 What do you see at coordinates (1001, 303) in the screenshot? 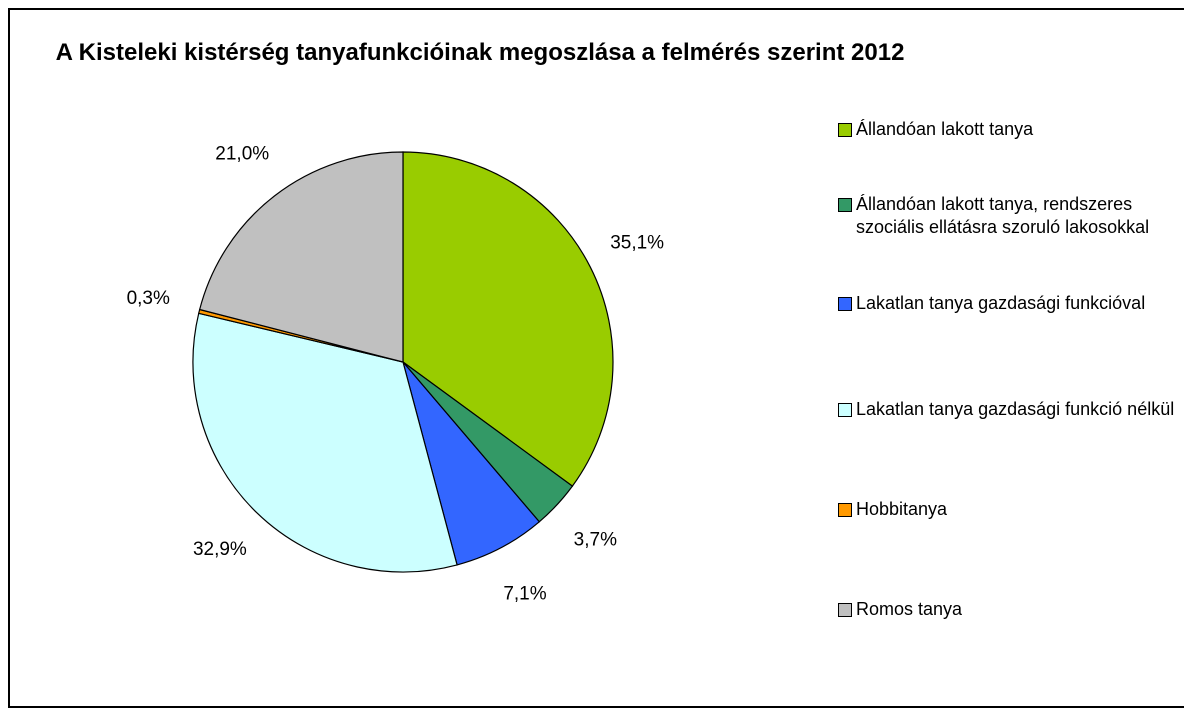
I see `legend-label: Lakatlan tanya gazdasági funkcióval` at bounding box center [1001, 303].